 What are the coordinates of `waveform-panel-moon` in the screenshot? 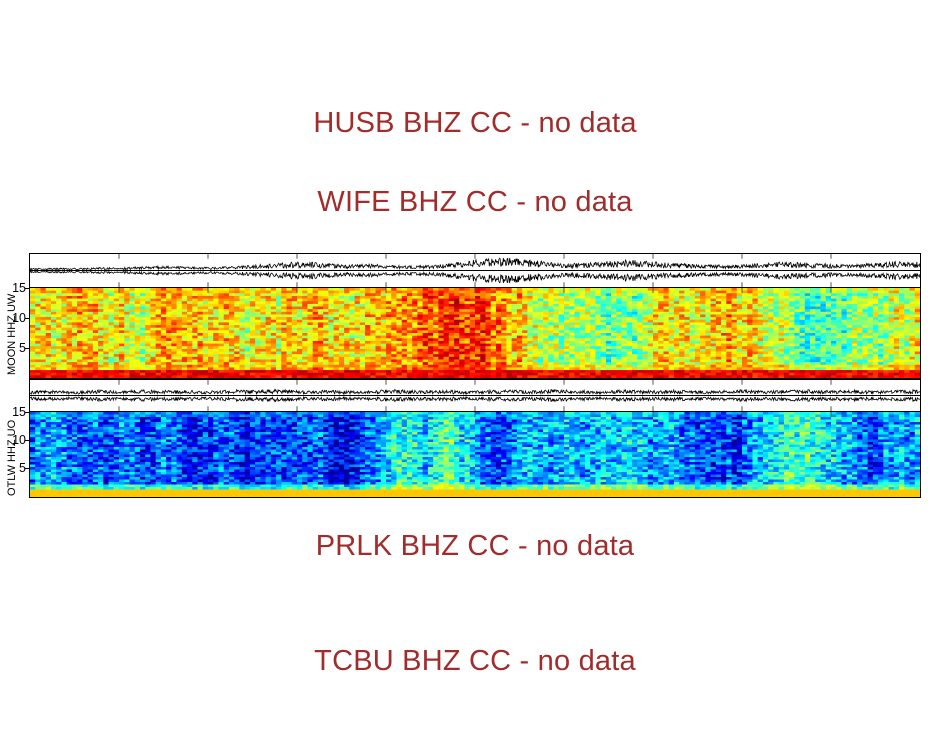 It's located at (475, 270).